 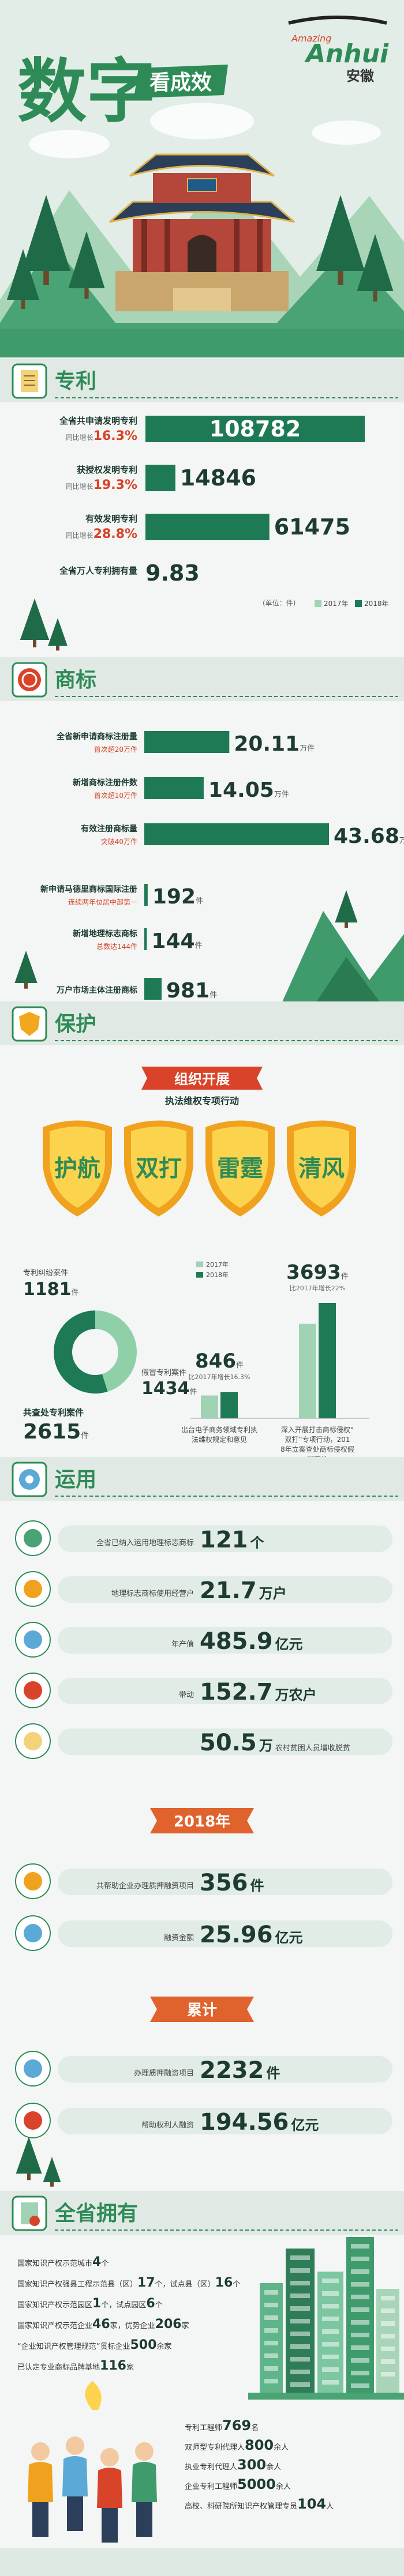 What do you see at coordinates (258, 1692) in the screenshot?
I see `row-value: 152.7 万农户` at bounding box center [258, 1692].